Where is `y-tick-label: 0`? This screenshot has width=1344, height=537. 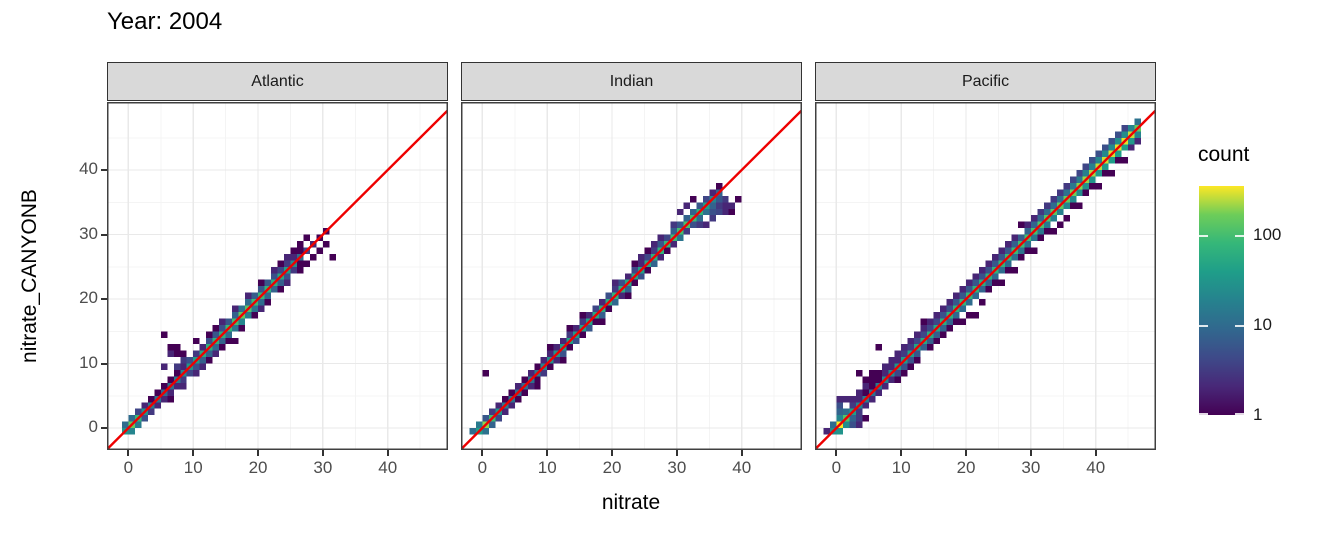 y-tick-label: 0 is located at coordinates (93, 427).